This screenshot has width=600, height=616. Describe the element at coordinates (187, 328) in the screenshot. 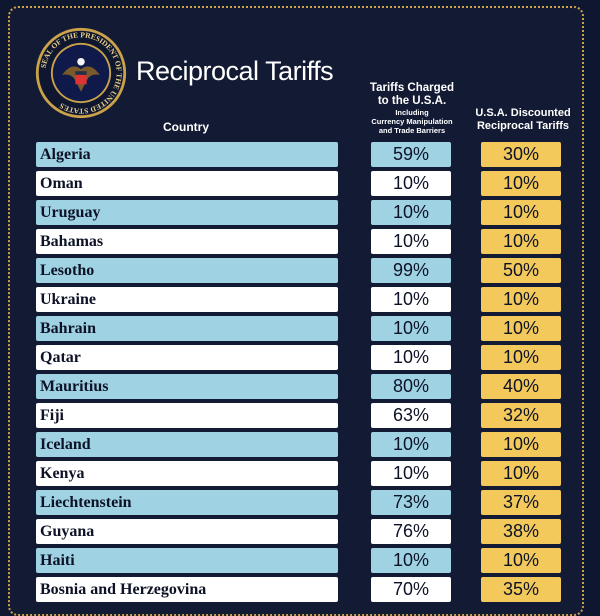

I see `country-cell: Bahrain` at that location.